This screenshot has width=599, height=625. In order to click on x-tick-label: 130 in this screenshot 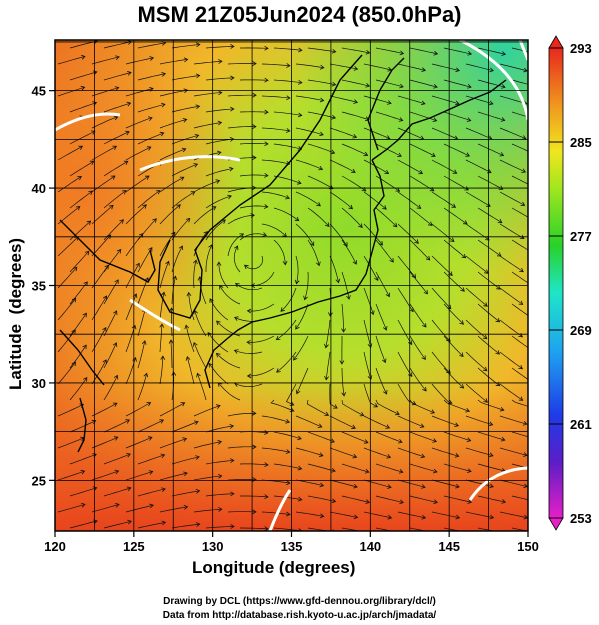, I will do `click(213, 546)`.